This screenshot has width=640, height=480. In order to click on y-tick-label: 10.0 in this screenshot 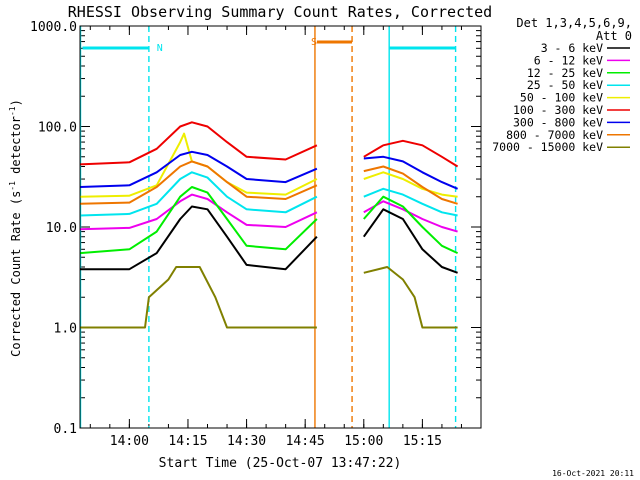, I will do `click(61, 228)`.